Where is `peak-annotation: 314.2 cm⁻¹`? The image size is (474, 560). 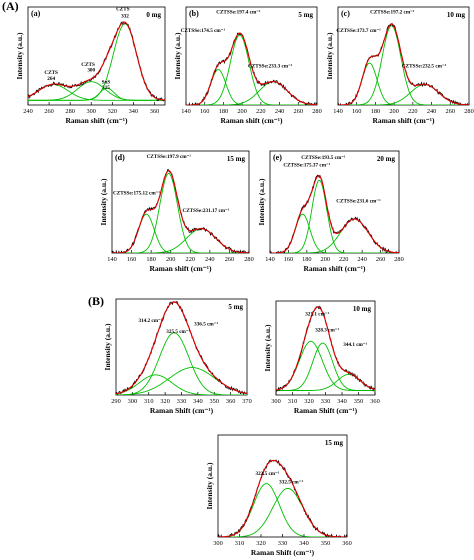
peak-annotation: 314.2 cm⁻¹ is located at coordinates (150, 321).